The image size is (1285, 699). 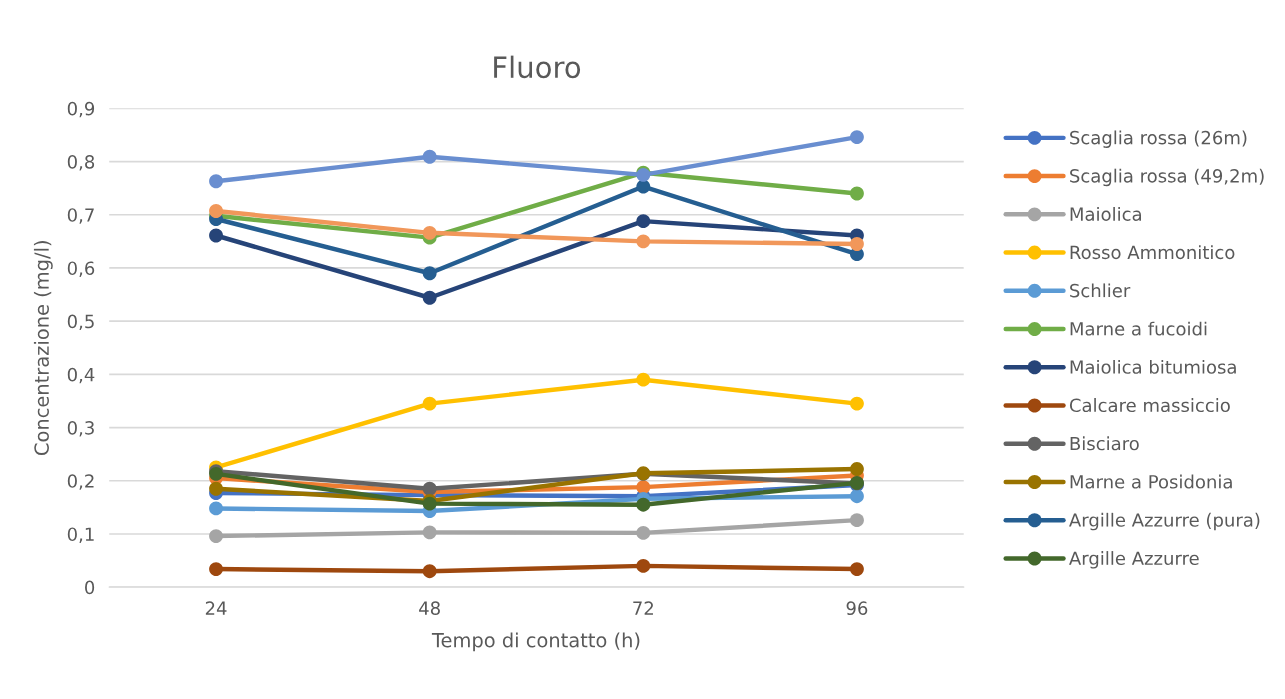 What do you see at coordinates (1134, 560) in the screenshot?
I see `legend-label: Argille Azzurre` at bounding box center [1134, 560].